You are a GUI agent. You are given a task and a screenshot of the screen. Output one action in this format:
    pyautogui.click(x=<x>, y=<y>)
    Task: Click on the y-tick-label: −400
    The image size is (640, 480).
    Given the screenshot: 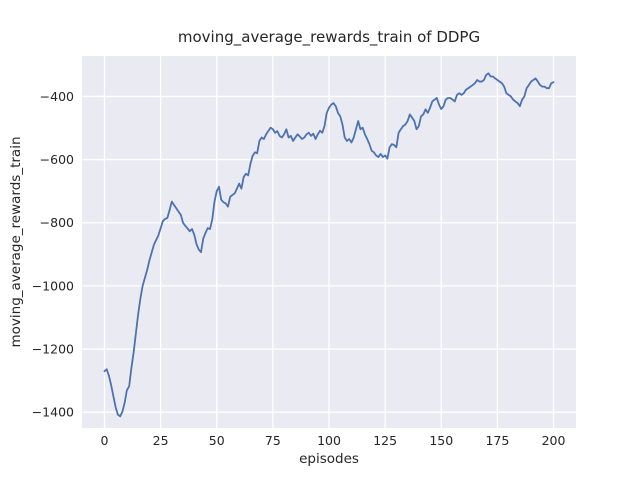 What is the action you would take?
    pyautogui.click(x=57, y=96)
    